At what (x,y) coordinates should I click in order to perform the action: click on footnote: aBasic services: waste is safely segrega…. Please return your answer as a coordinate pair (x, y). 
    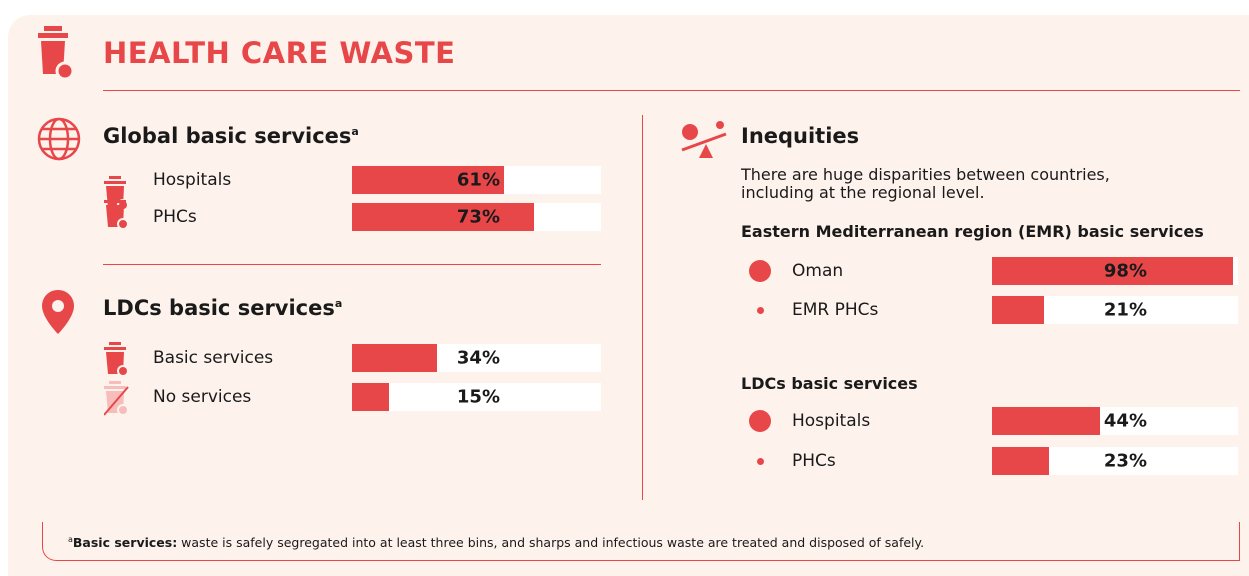
    Looking at the image, I should click on (496, 542).